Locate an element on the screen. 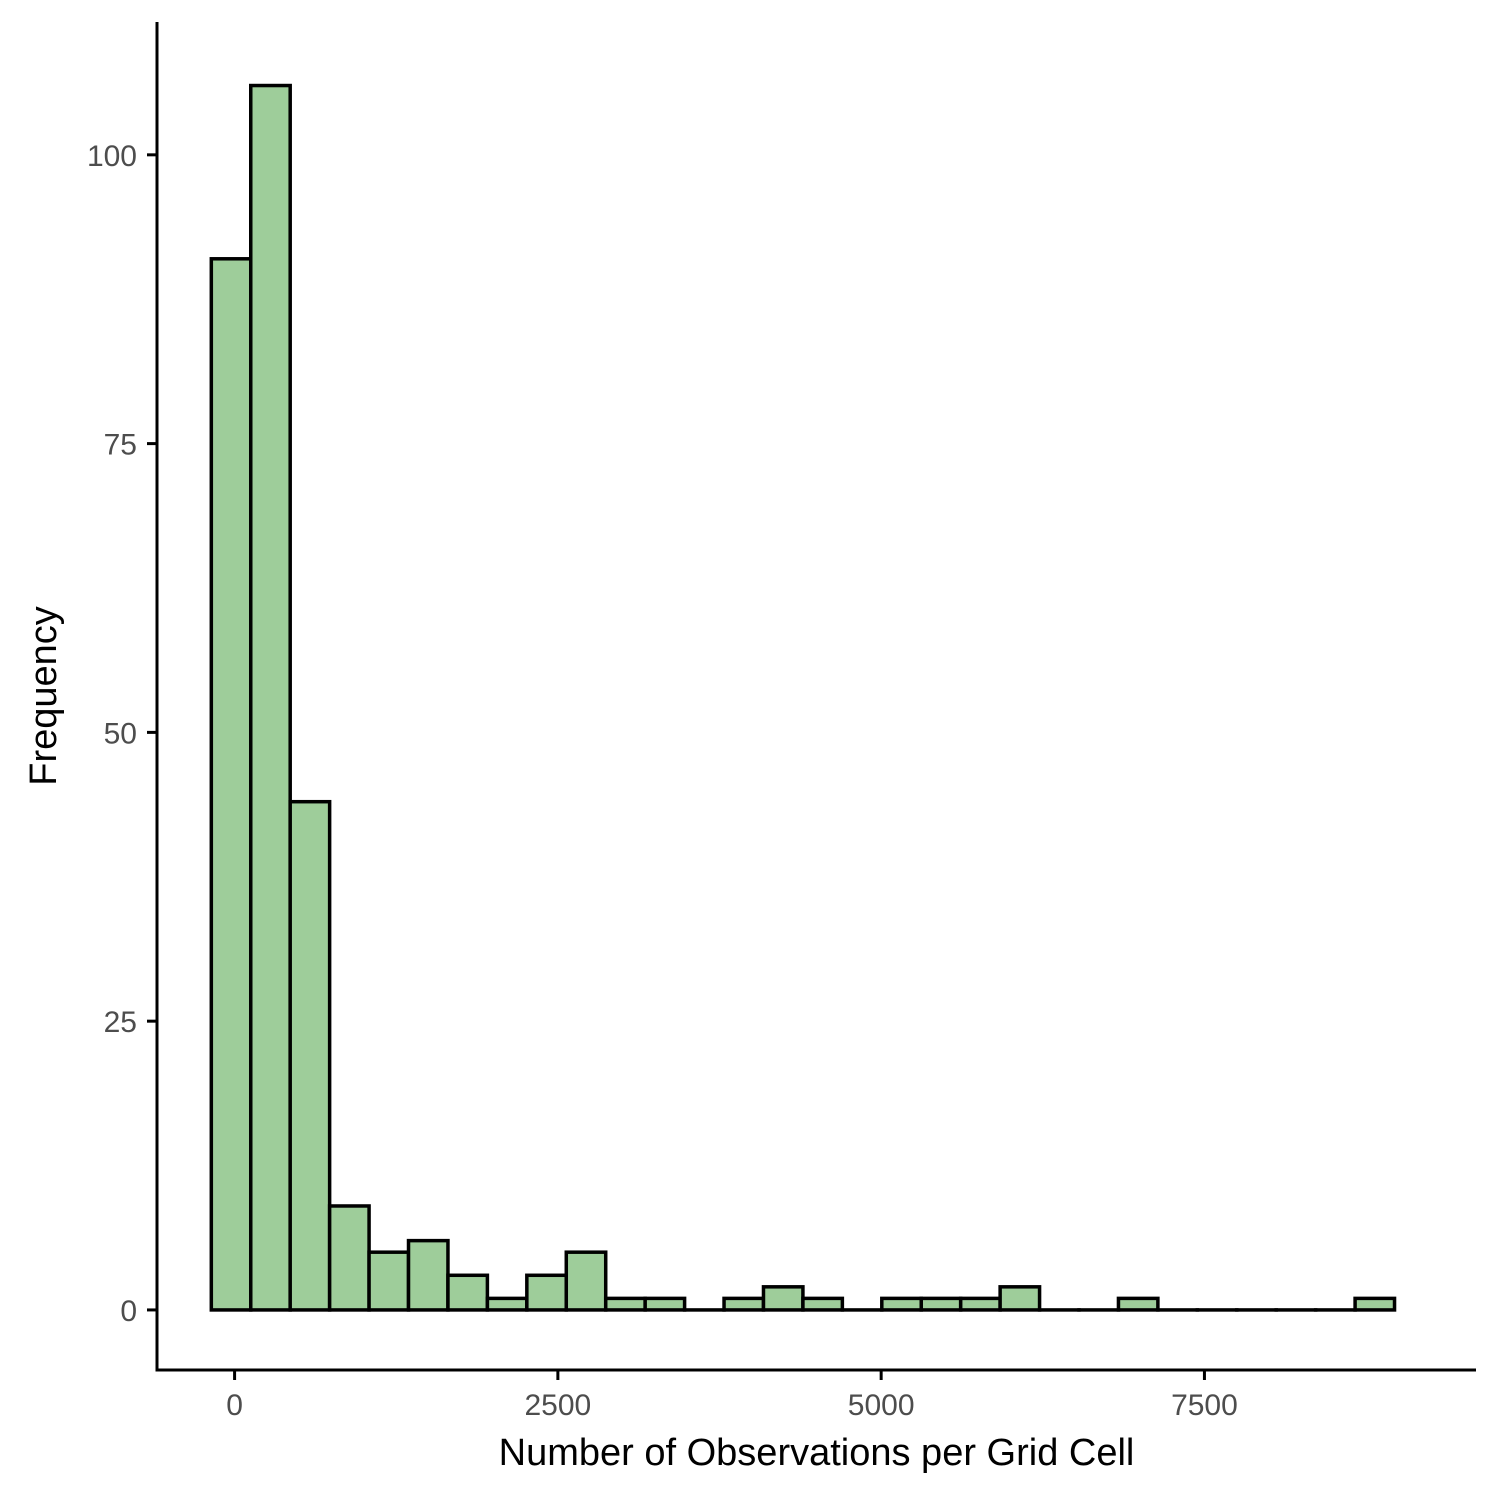 Image resolution: width=1500 pixels, height=1500 pixels. y-tick-label: 50 is located at coordinates (120, 733).